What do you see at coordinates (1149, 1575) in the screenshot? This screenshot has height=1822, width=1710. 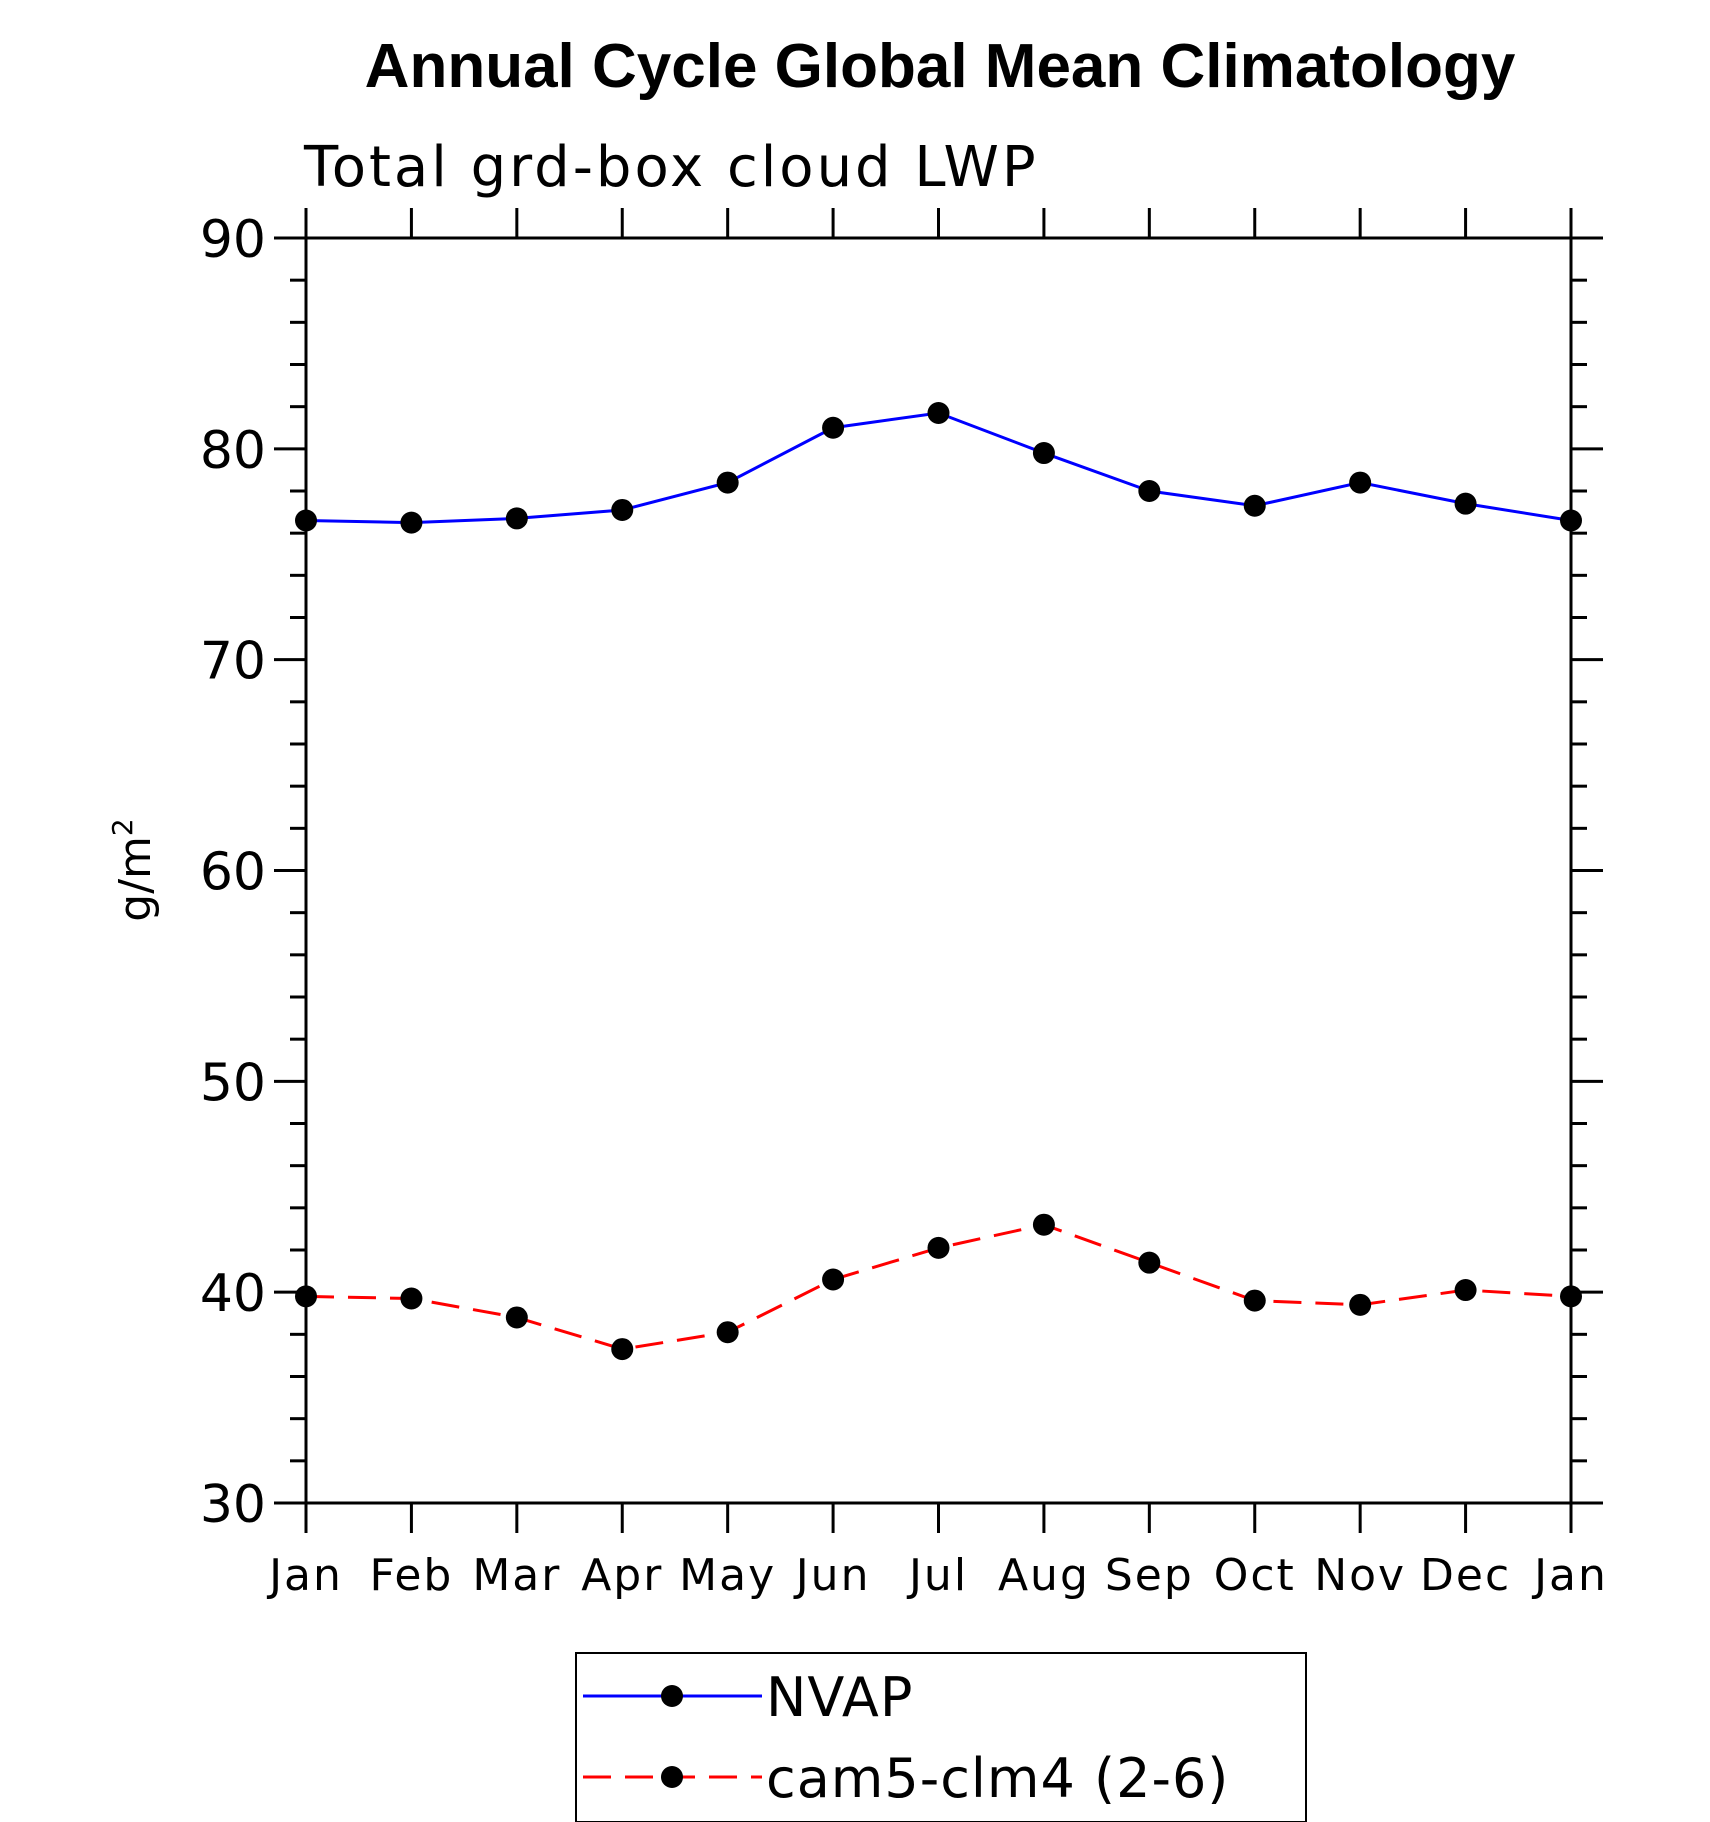 I see `x-tick-label: Sep` at bounding box center [1149, 1575].